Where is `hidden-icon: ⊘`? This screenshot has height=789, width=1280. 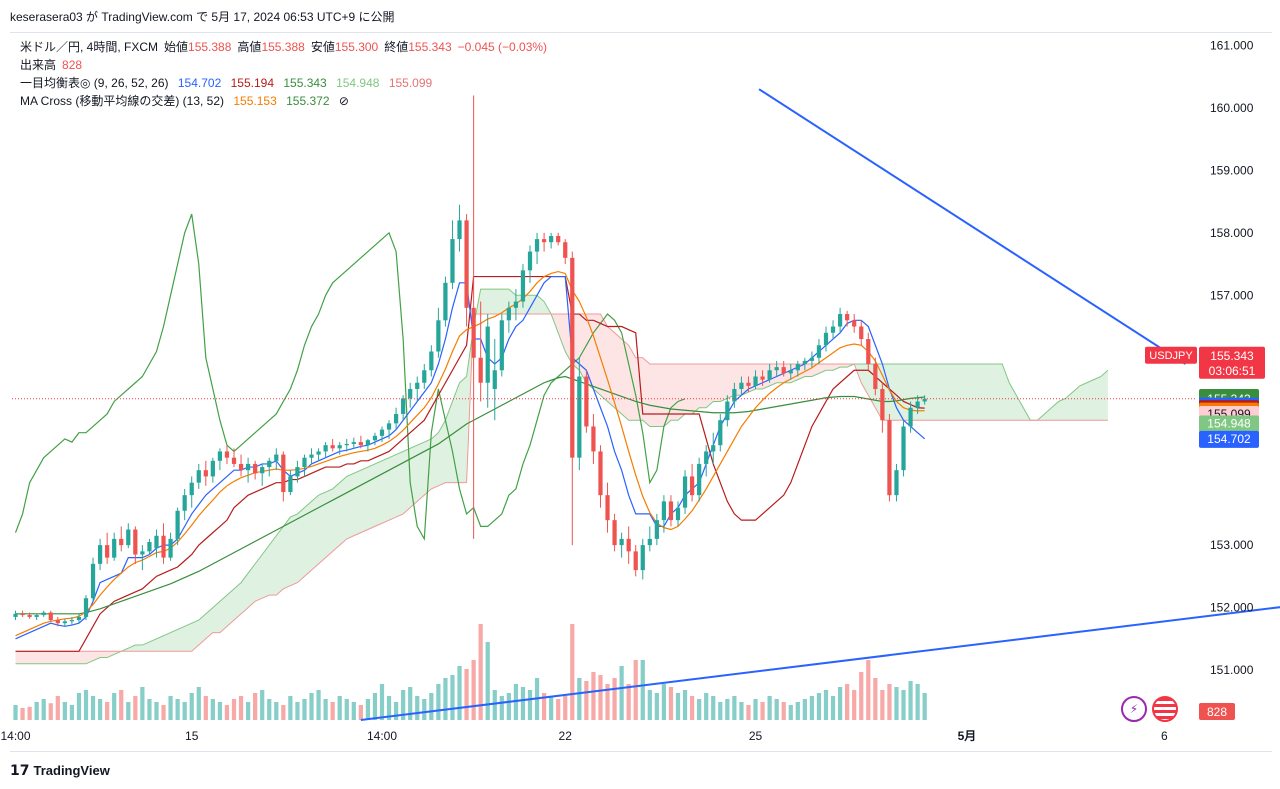 hidden-icon: ⊘ is located at coordinates (343, 101).